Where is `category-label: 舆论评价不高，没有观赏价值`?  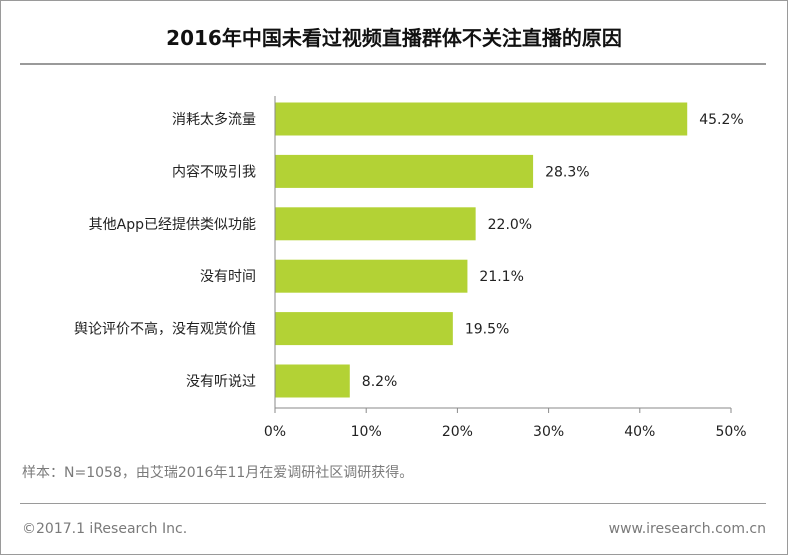
category-label: 舆论评价不高，没有观赏价值 is located at coordinates (165, 329).